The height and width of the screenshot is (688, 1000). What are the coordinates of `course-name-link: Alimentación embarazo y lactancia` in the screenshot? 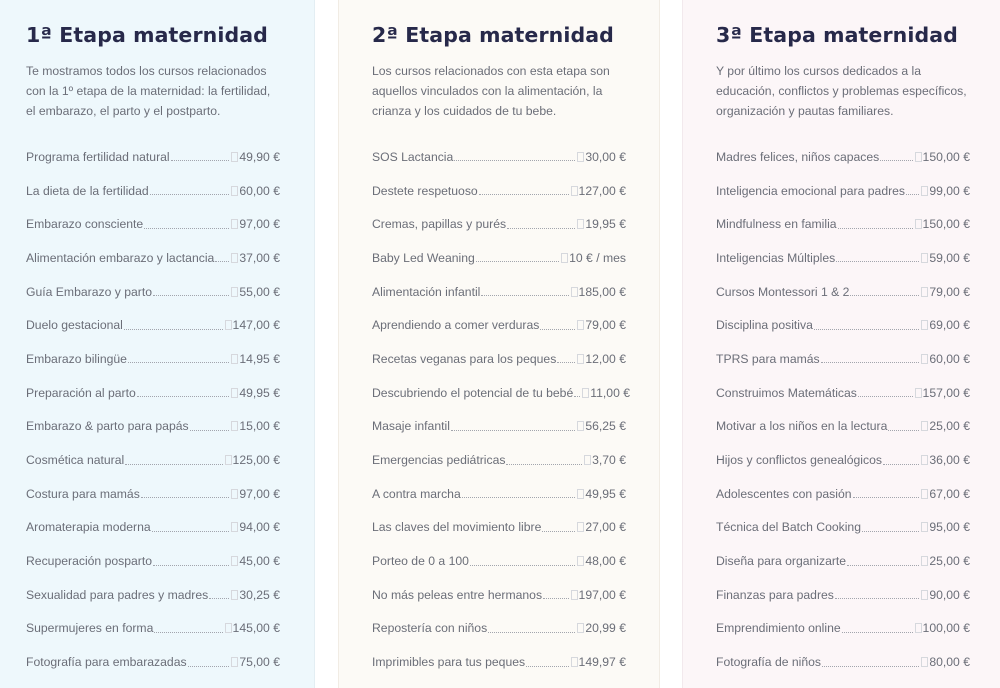 It's located at (120, 257).